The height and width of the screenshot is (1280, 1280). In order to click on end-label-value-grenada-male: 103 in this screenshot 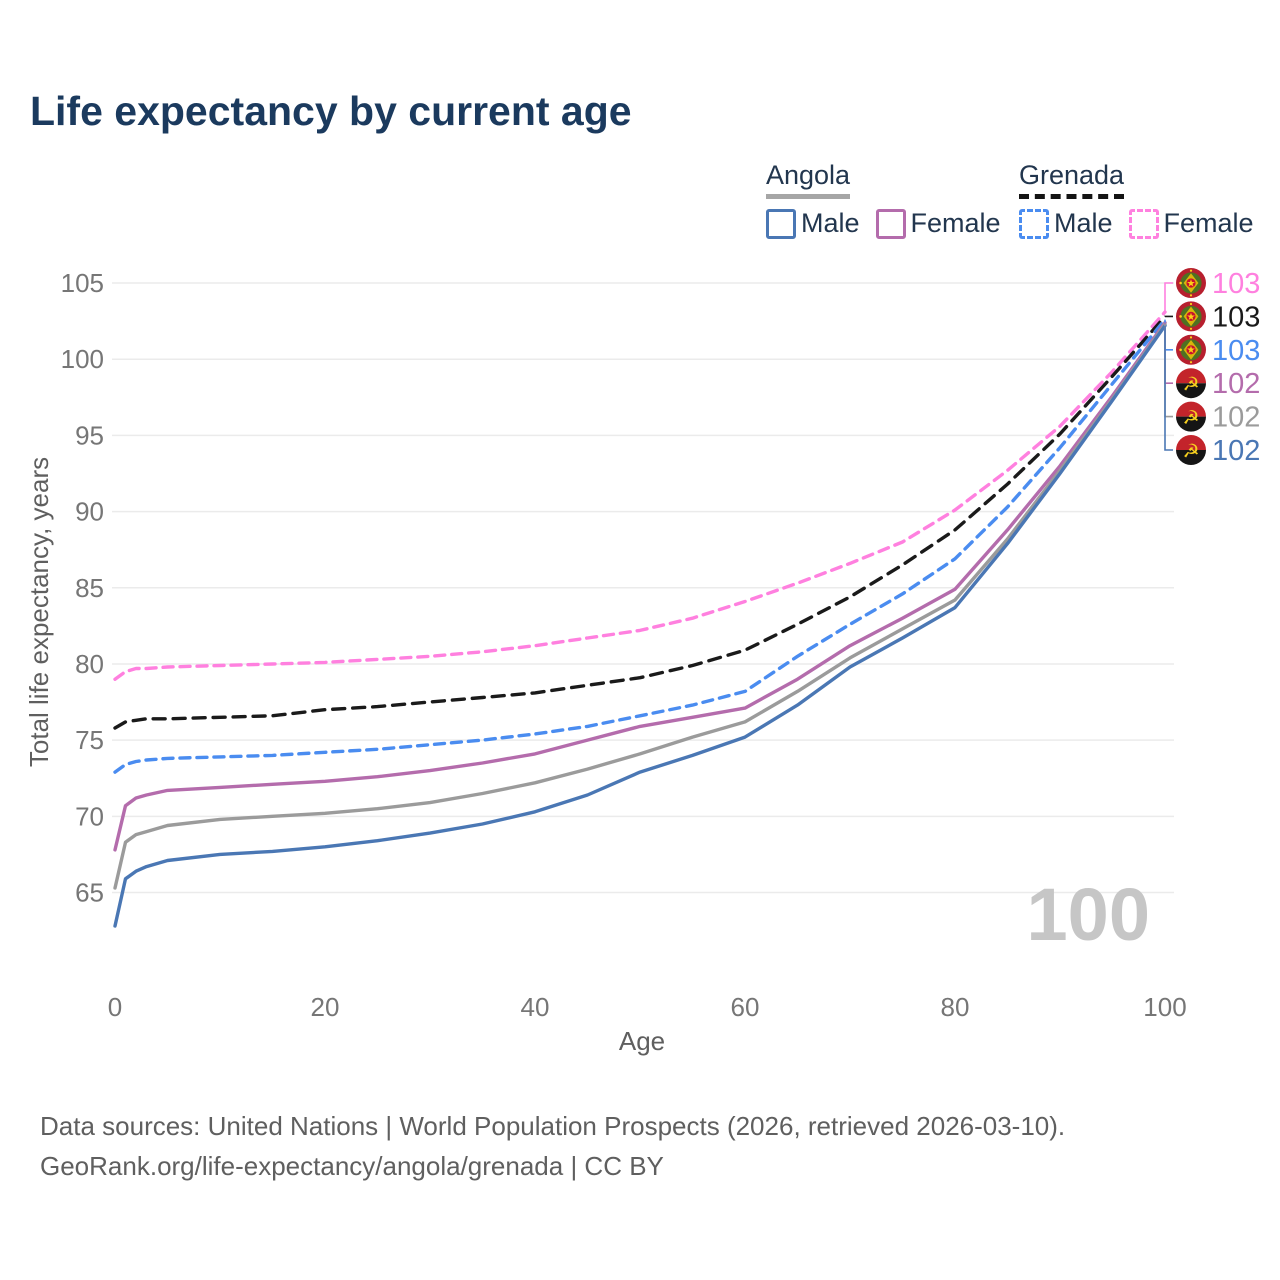, I will do `click(1236, 351)`.